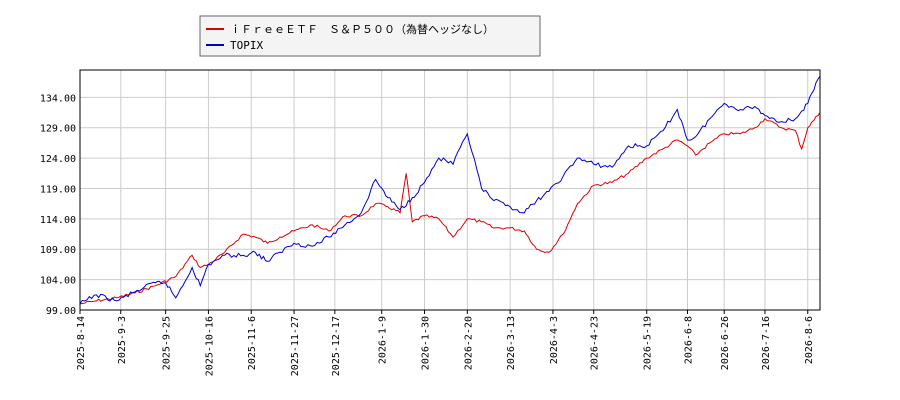 The image size is (900, 400). I want to click on x-tick-label: 2025-12-17, so click(336, 346).